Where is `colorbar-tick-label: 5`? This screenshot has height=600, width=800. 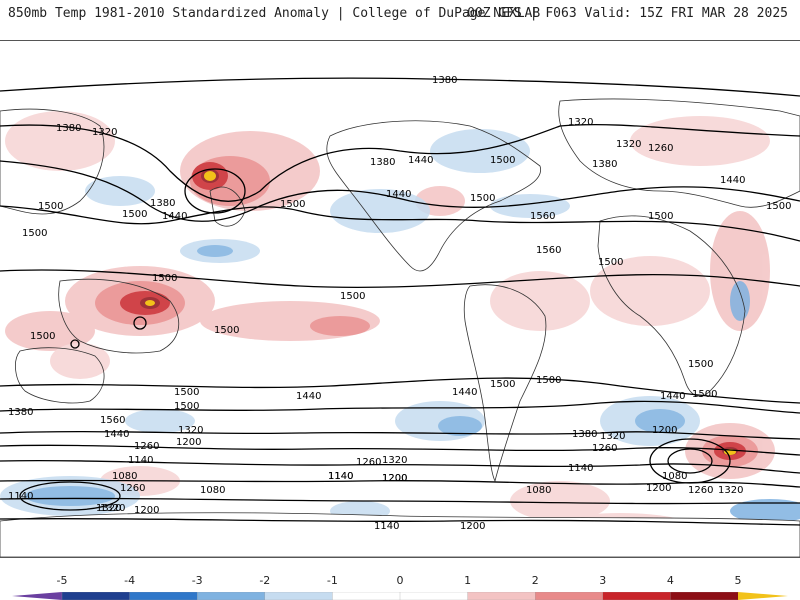 colorbar-tick-label: 5 is located at coordinates (738, 580).